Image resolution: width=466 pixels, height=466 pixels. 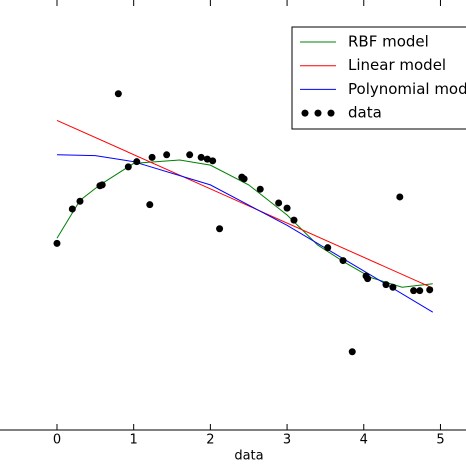 I want to click on x-axis-label: data, so click(x=248, y=456).